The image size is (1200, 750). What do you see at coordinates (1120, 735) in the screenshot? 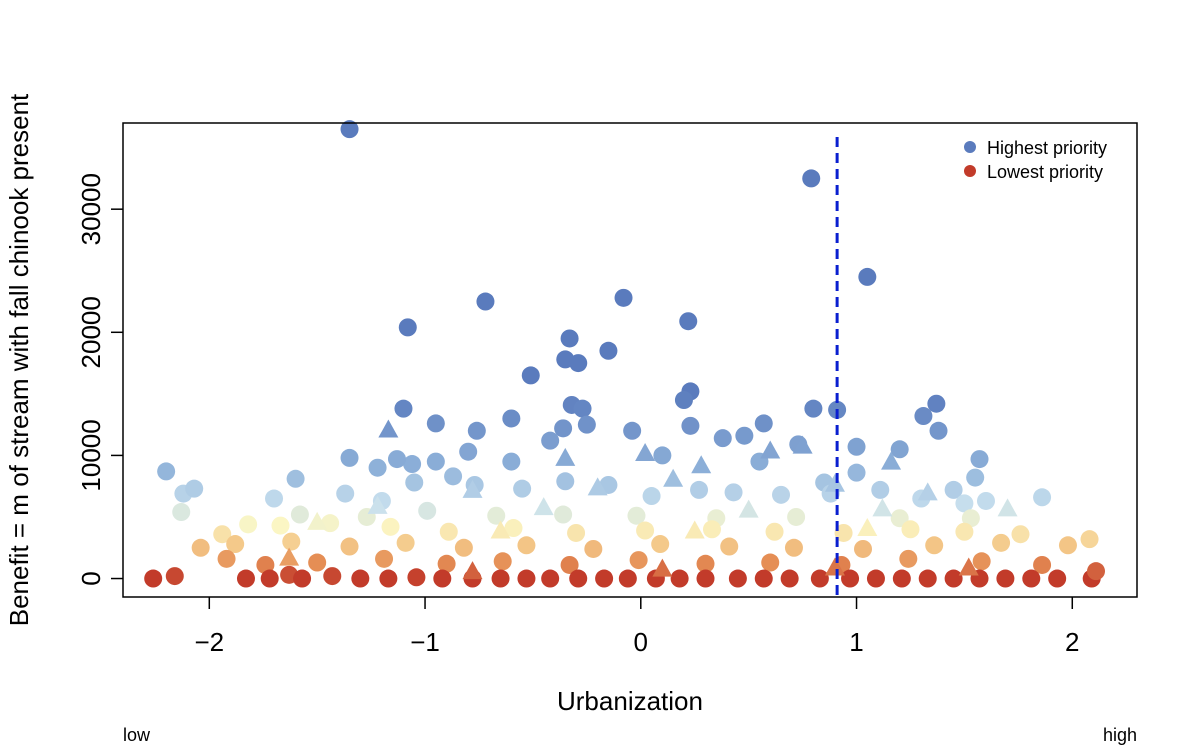
I see `x-high-label: high` at bounding box center [1120, 735].